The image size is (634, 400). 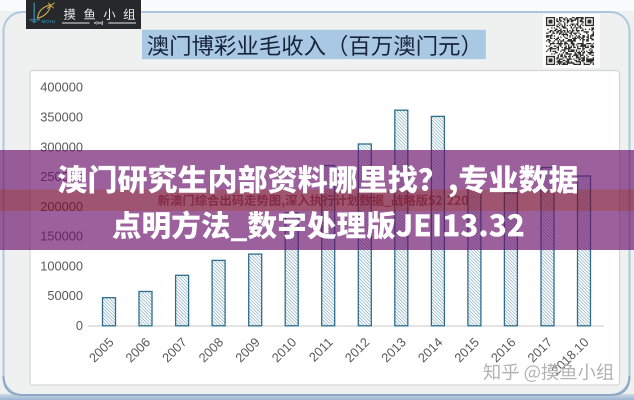 I want to click on svg-text: 400000, so click(x=61, y=87).